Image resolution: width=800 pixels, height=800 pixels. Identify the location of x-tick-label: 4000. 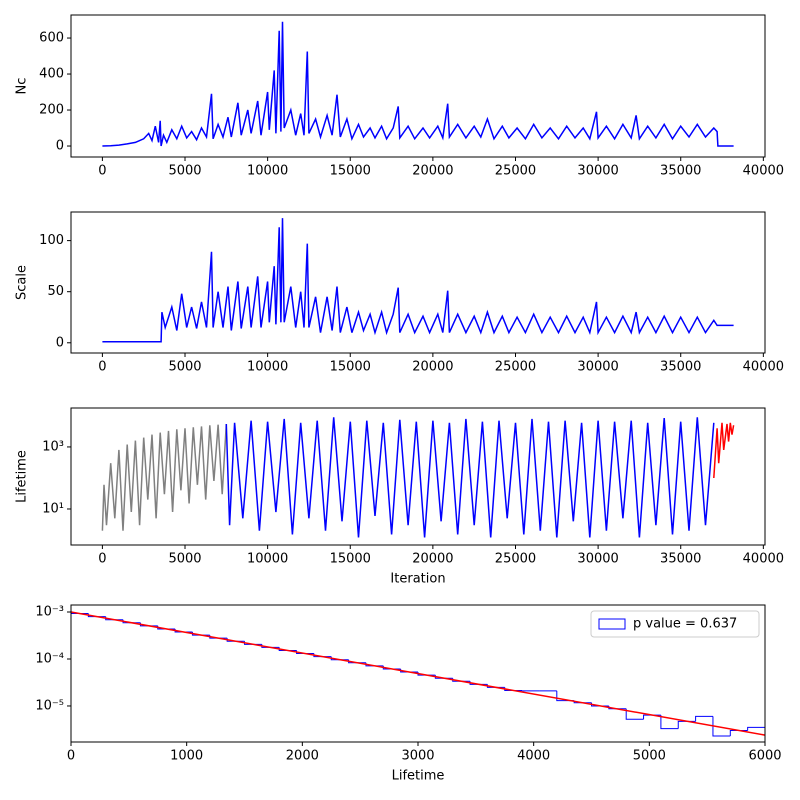
(533, 756).